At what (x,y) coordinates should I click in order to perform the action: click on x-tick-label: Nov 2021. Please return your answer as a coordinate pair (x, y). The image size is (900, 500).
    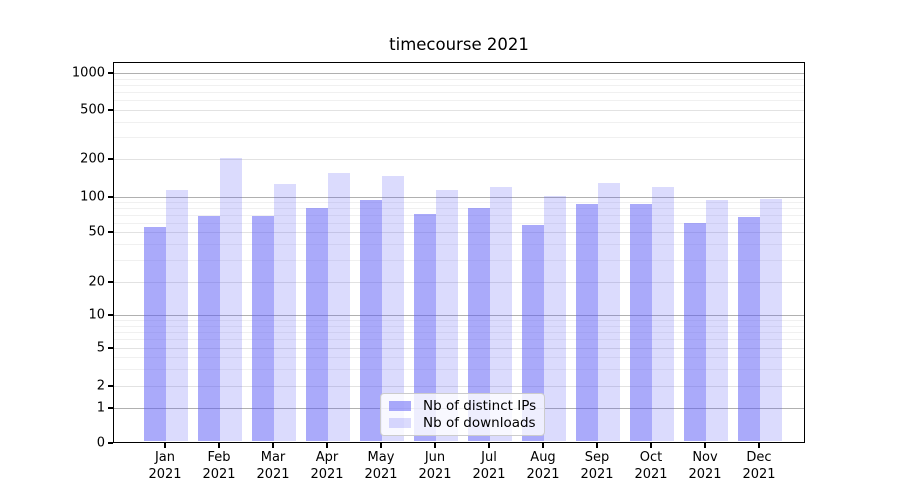
    Looking at the image, I should click on (705, 466).